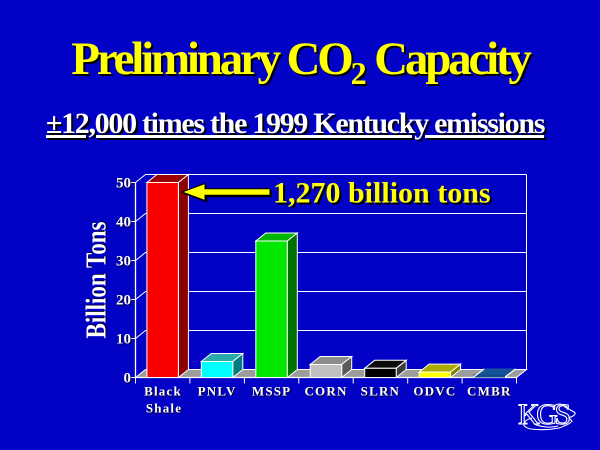  Describe the element at coordinates (325, 391) in the screenshot. I see `svg-text: CORN` at that location.